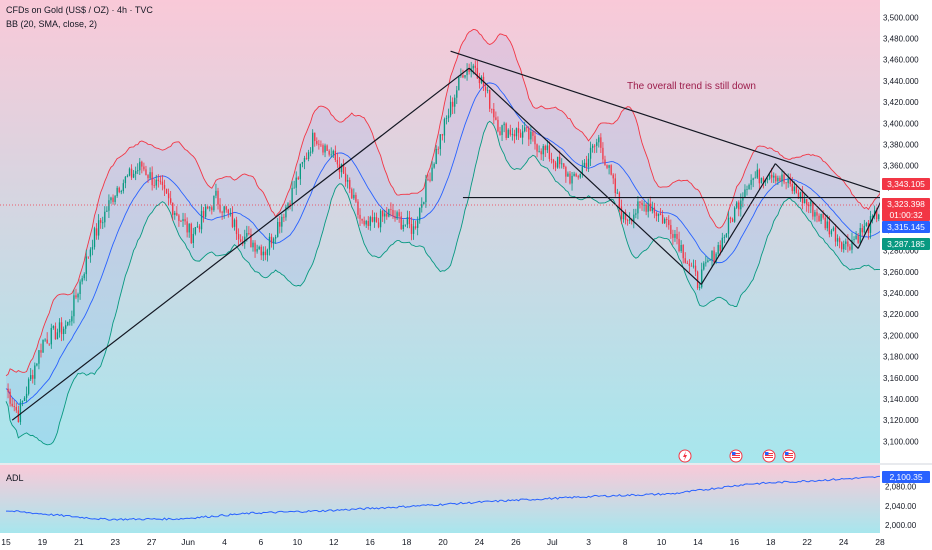 The height and width of the screenshot is (550, 932). I want to click on time-tick-label: 19, so click(43, 542).